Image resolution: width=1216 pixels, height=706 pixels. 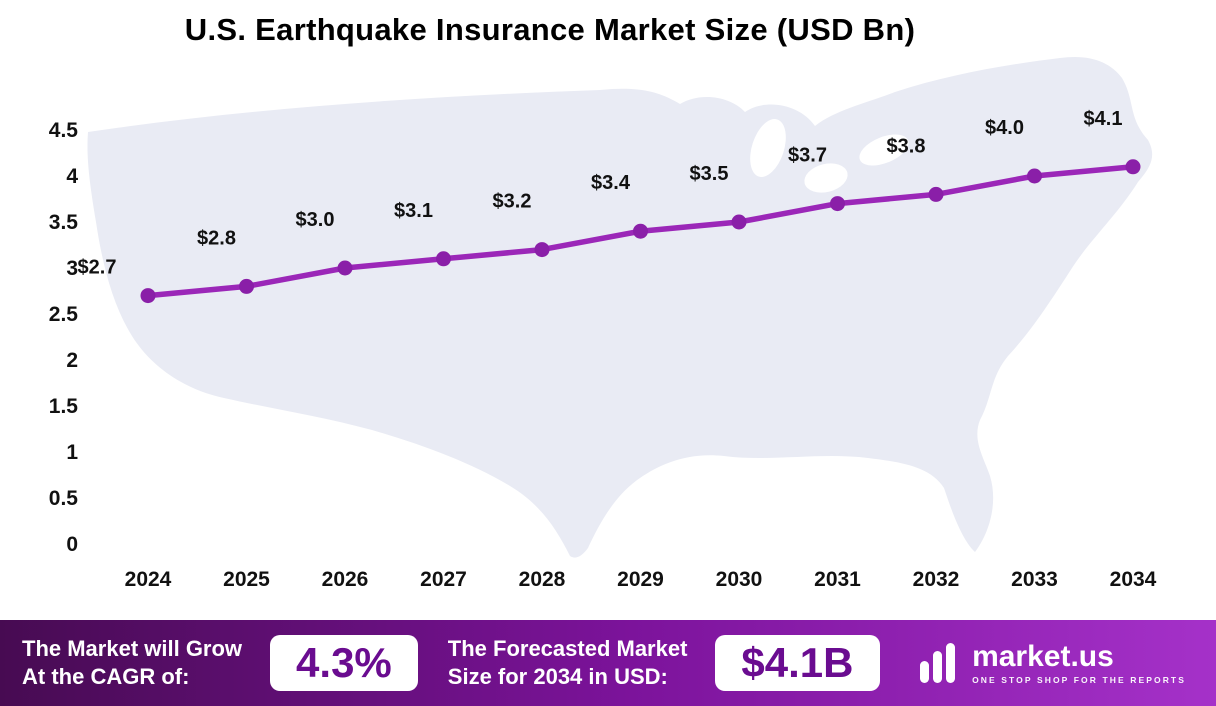 I want to click on forecast-label-line2: Size for 2034 in USD:, so click(x=557, y=676).